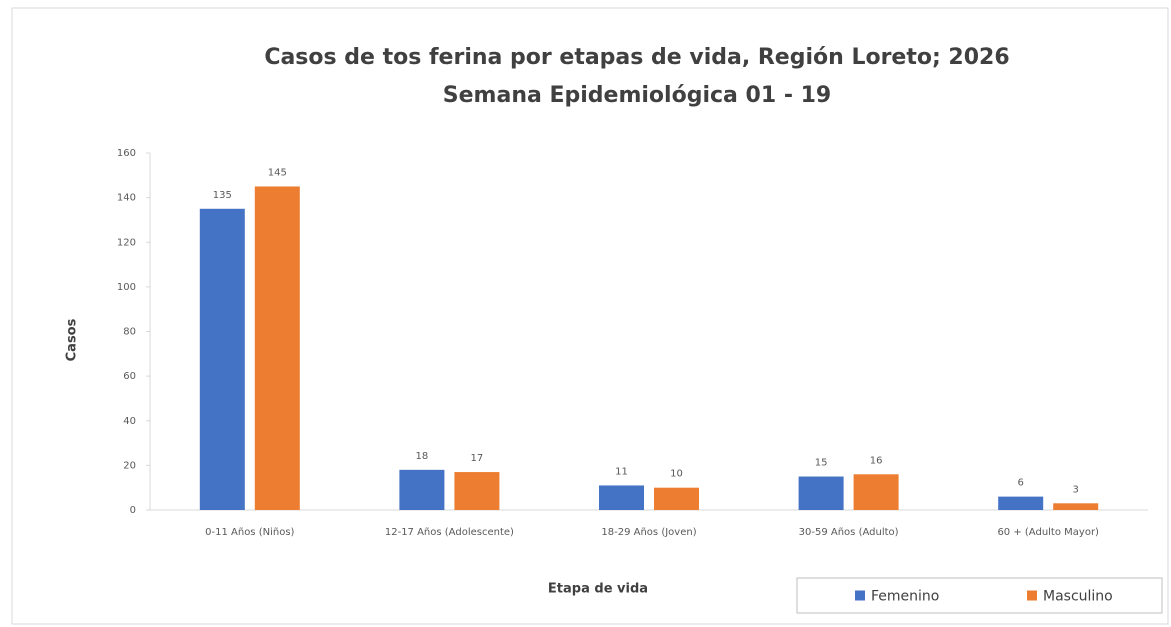 The width and height of the screenshot is (1171, 627). I want to click on value-label: 11, so click(621, 471).